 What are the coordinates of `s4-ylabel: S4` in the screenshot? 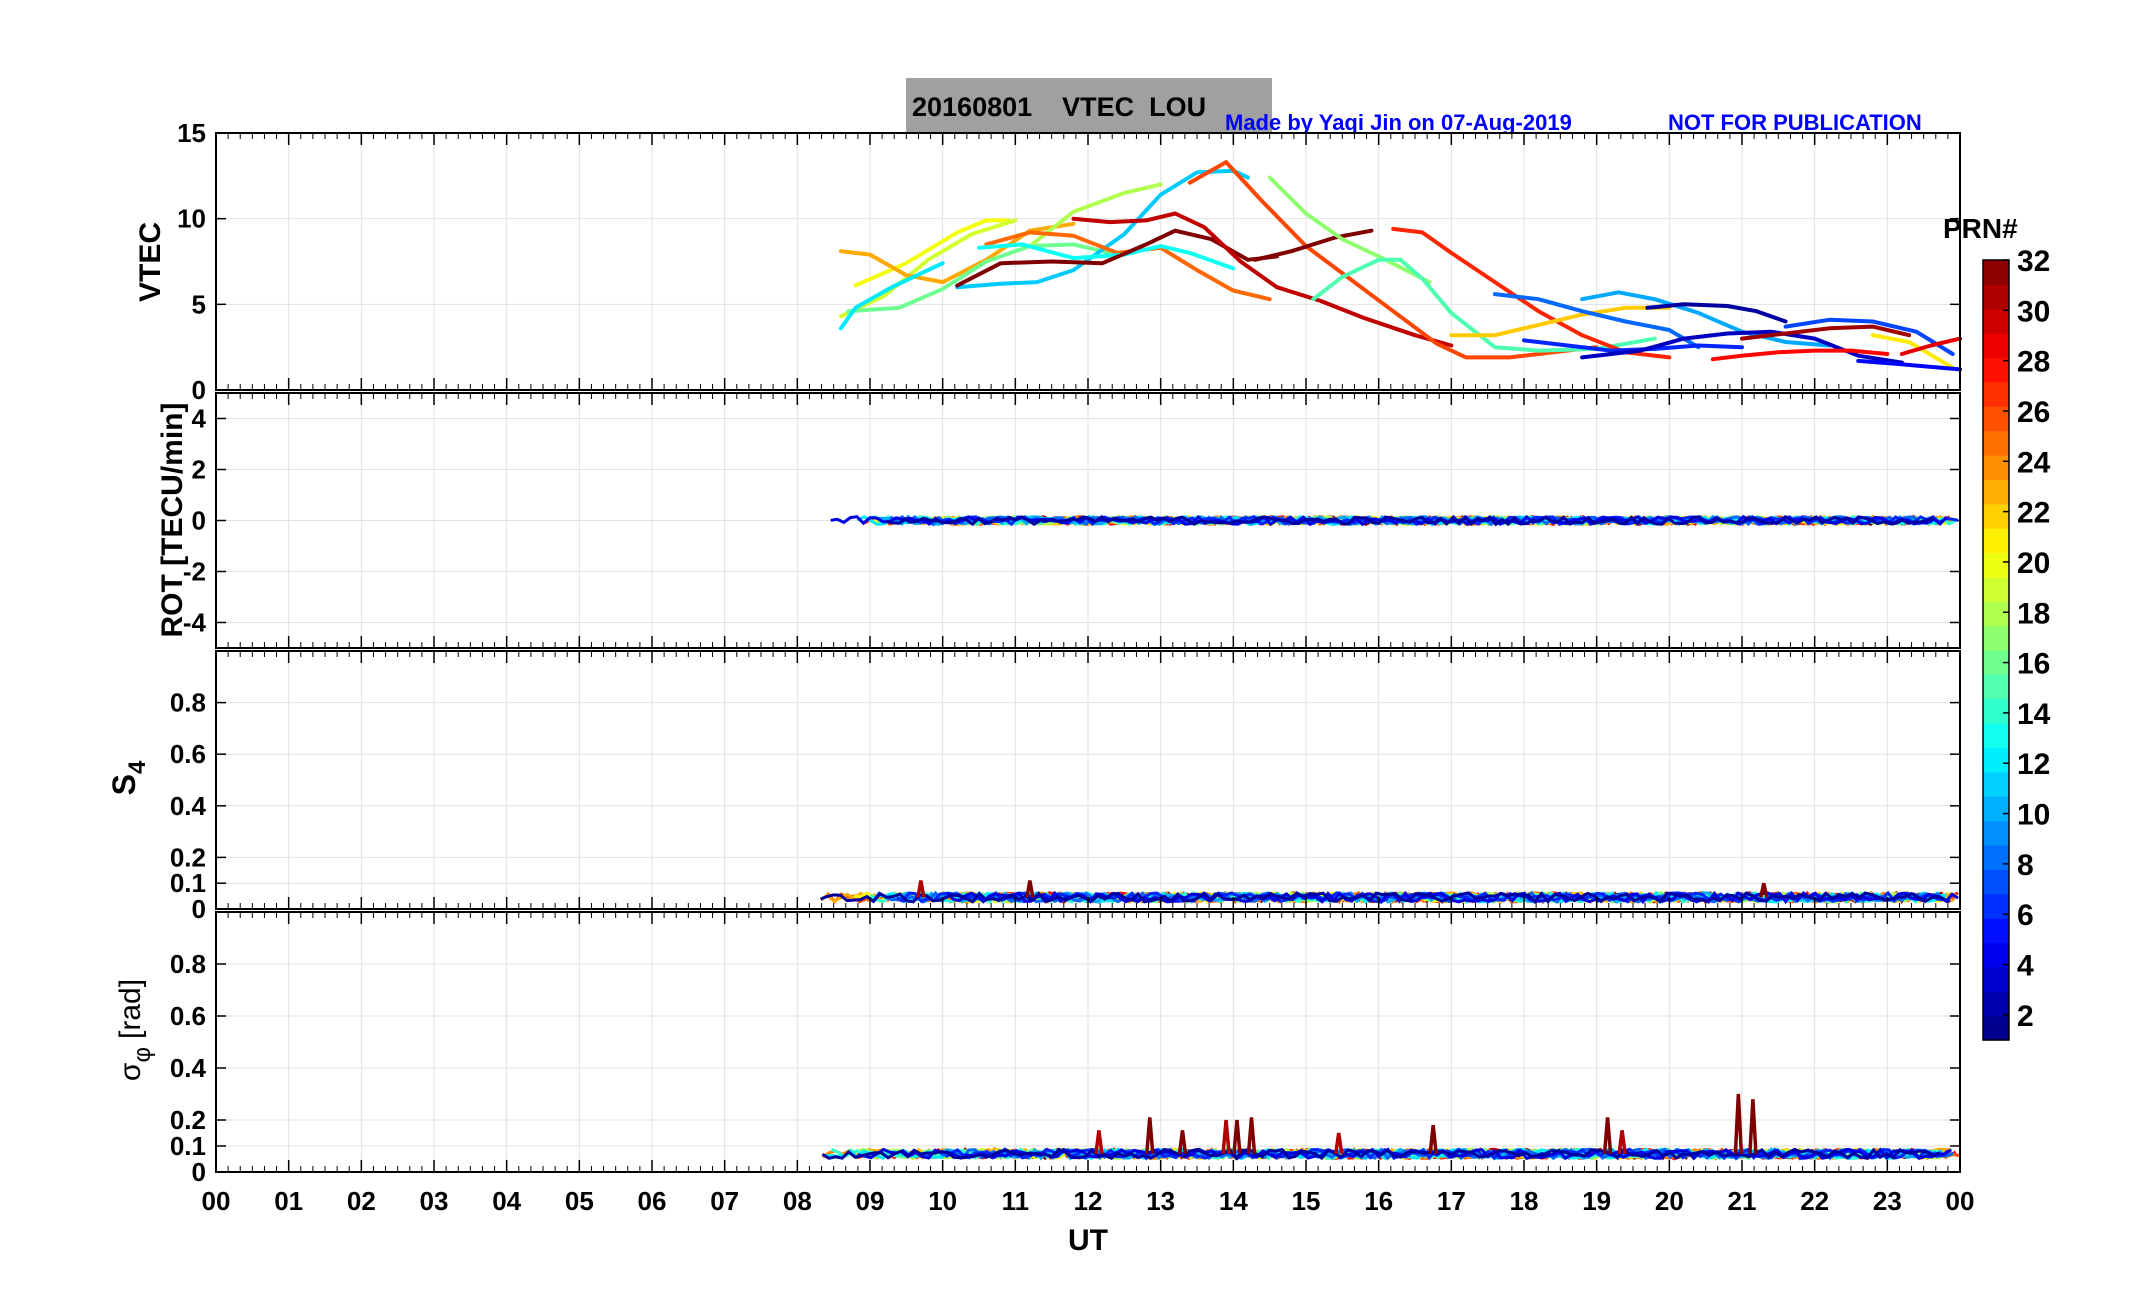 It's located at (128, 777).